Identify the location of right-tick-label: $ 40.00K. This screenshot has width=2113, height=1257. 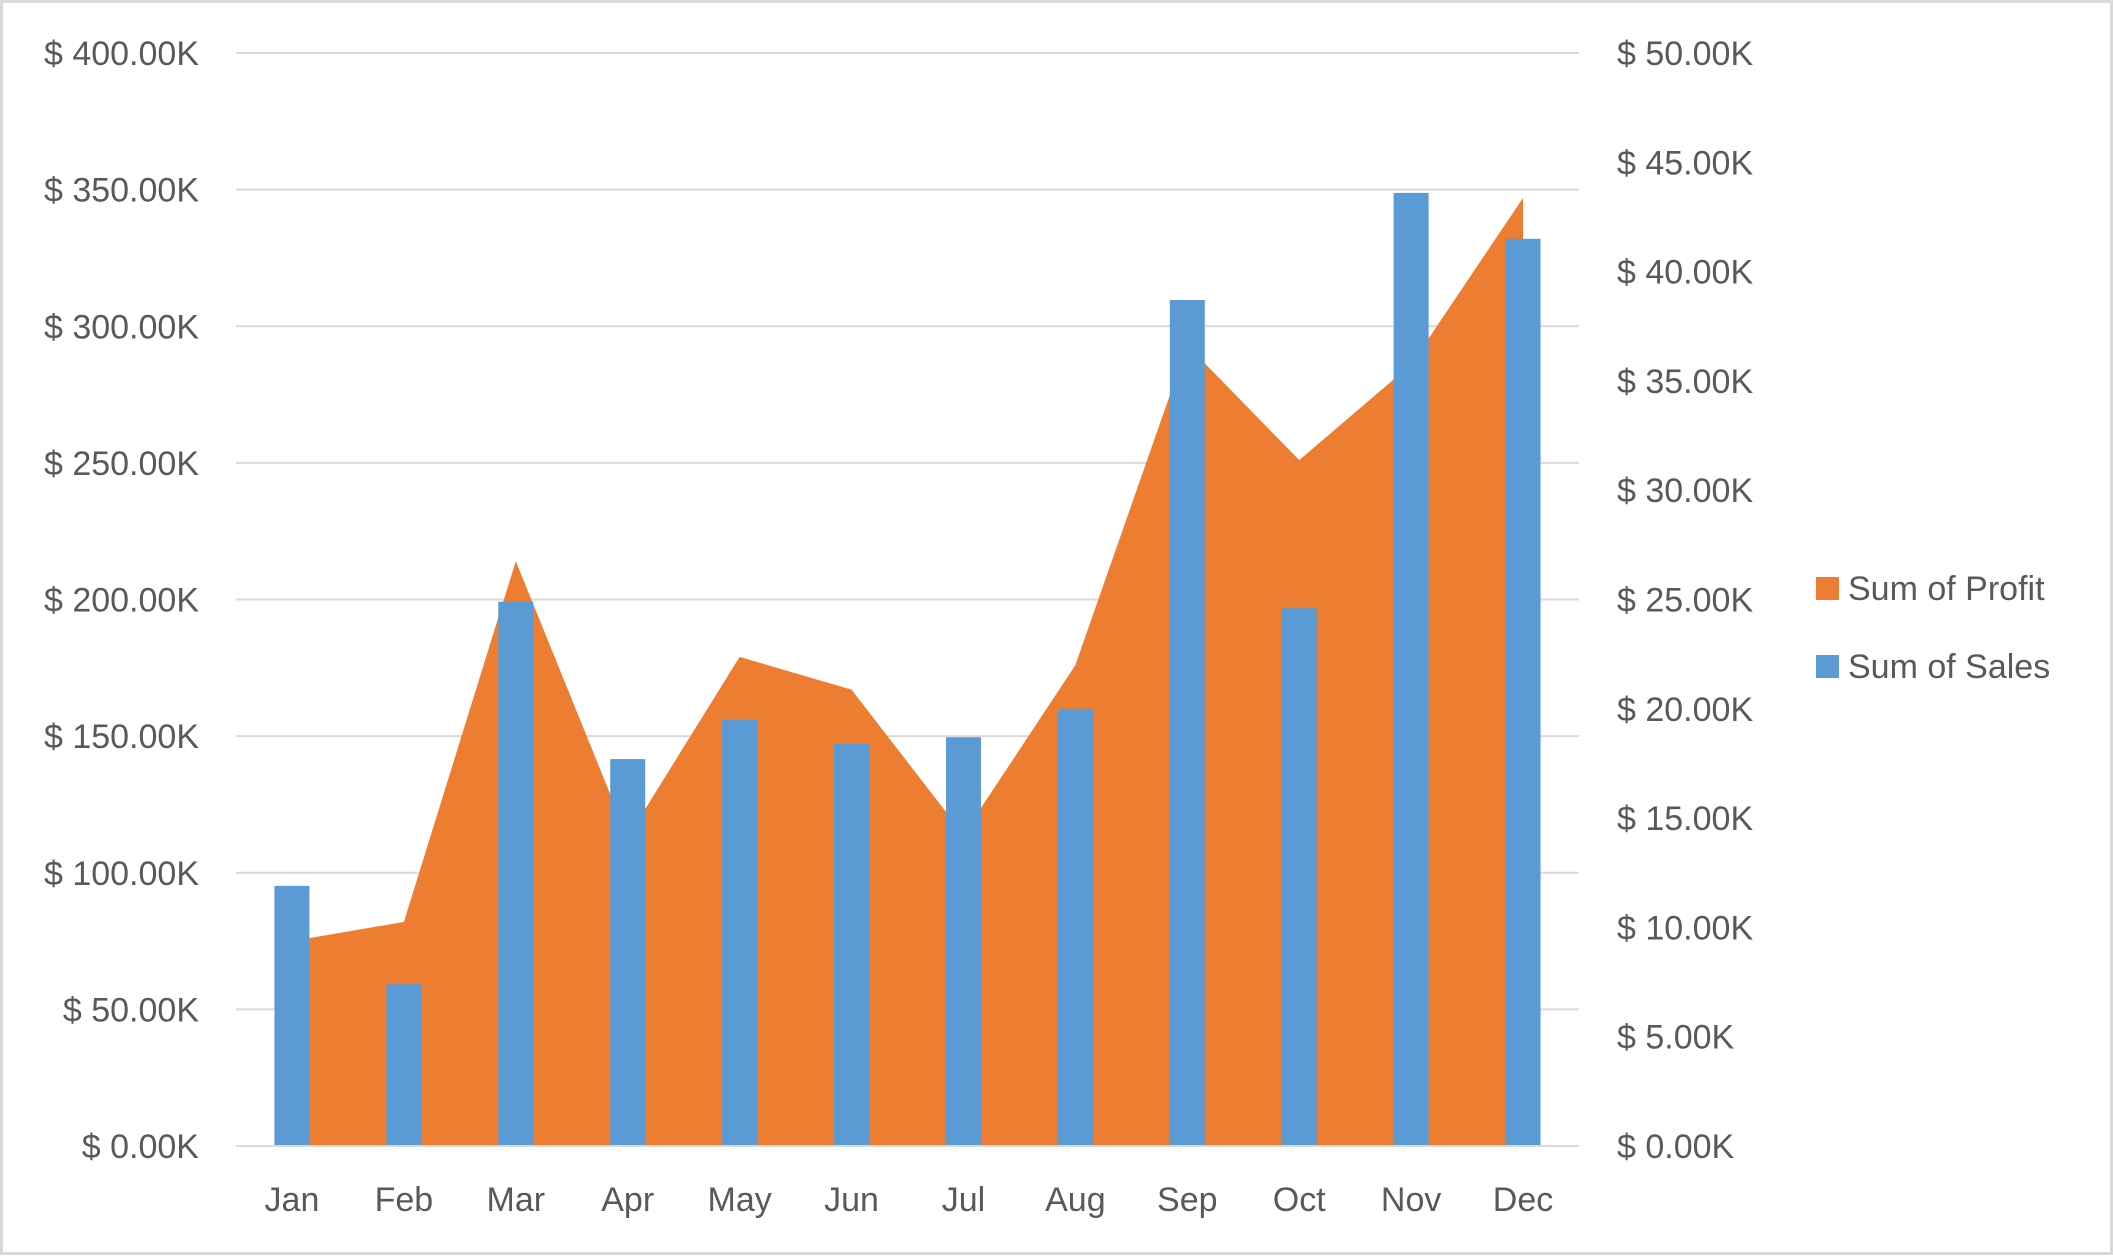
(1685, 273).